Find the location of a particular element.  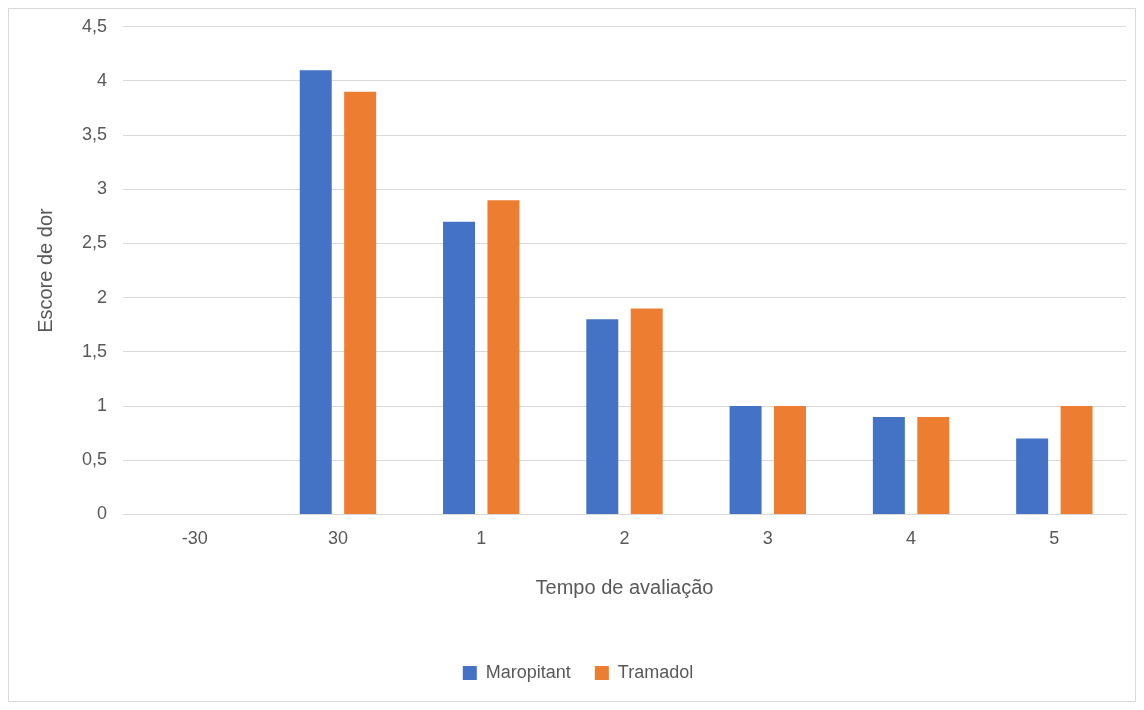

y-tick-label: 2,5 is located at coordinates (94, 242).